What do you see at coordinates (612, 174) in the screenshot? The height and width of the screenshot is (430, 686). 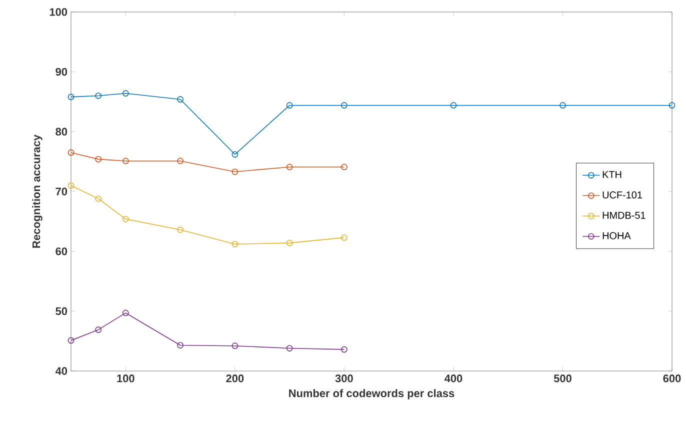 I see `legend-label: KTH` at bounding box center [612, 174].